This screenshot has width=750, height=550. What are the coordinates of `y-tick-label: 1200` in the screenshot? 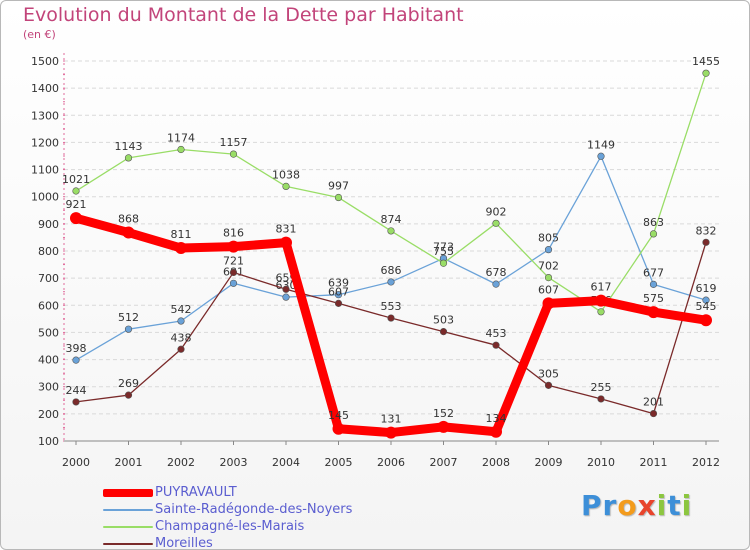 It's located at (45, 142).